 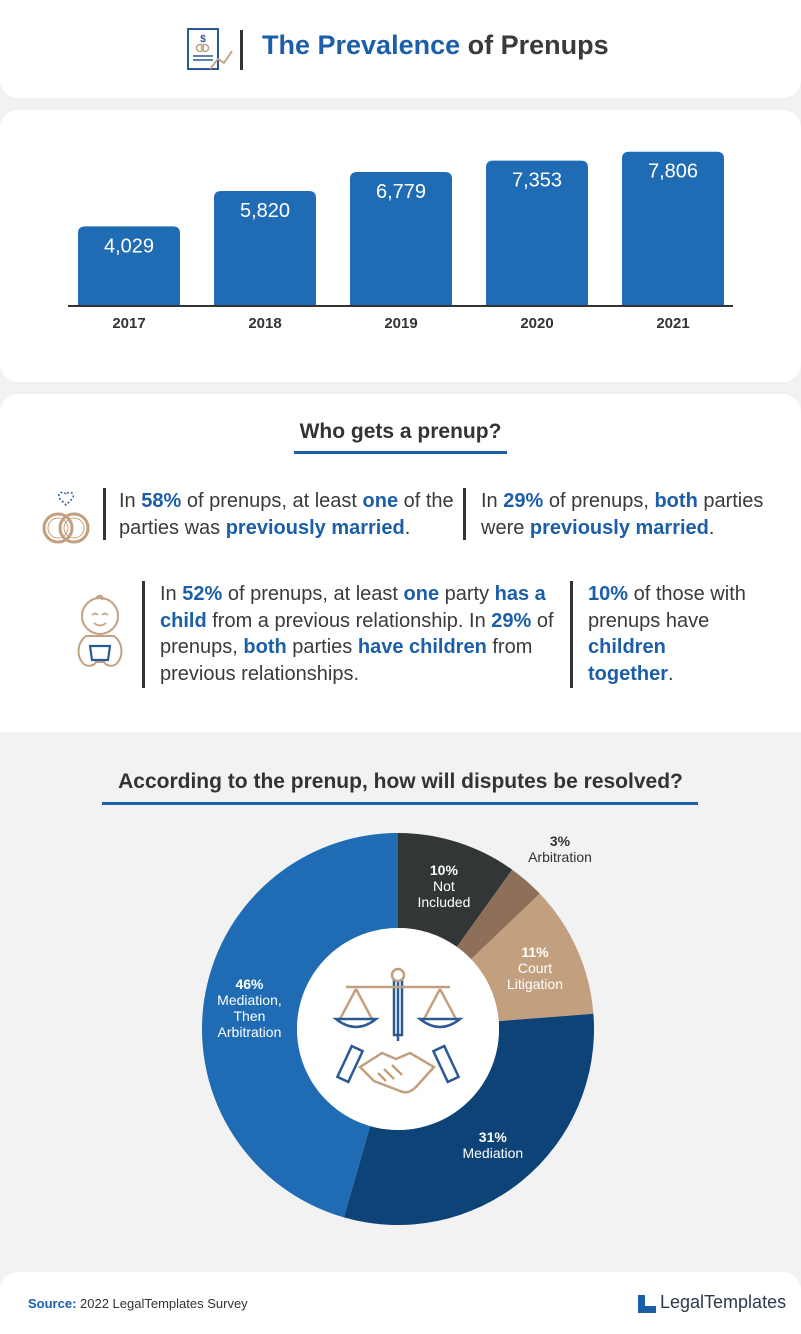 I want to click on stat-3-bar, so click(x=143, y=634).